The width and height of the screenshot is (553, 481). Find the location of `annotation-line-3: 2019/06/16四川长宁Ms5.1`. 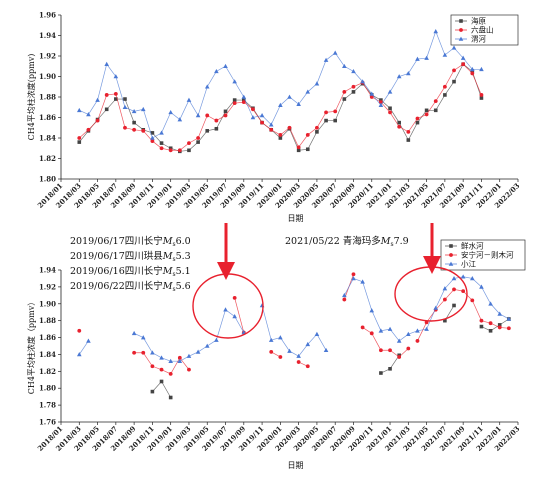

annotation-line-3: 2019/06/16四川长宁Ms5.1 is located at coordinates (130, 271).